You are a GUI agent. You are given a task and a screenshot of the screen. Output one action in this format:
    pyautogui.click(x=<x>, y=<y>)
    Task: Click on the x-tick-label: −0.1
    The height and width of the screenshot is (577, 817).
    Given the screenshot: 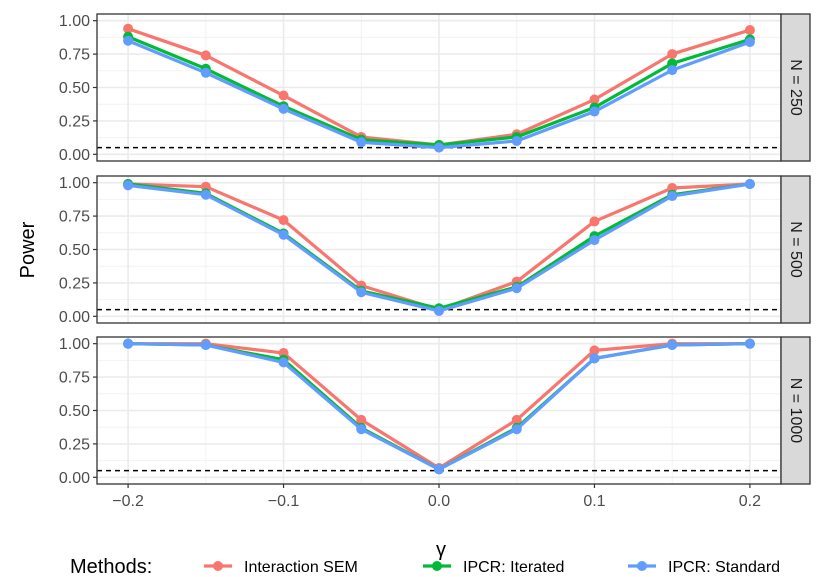 What is the action you would take?
    pyautogui.click(x=284, y=501)
    